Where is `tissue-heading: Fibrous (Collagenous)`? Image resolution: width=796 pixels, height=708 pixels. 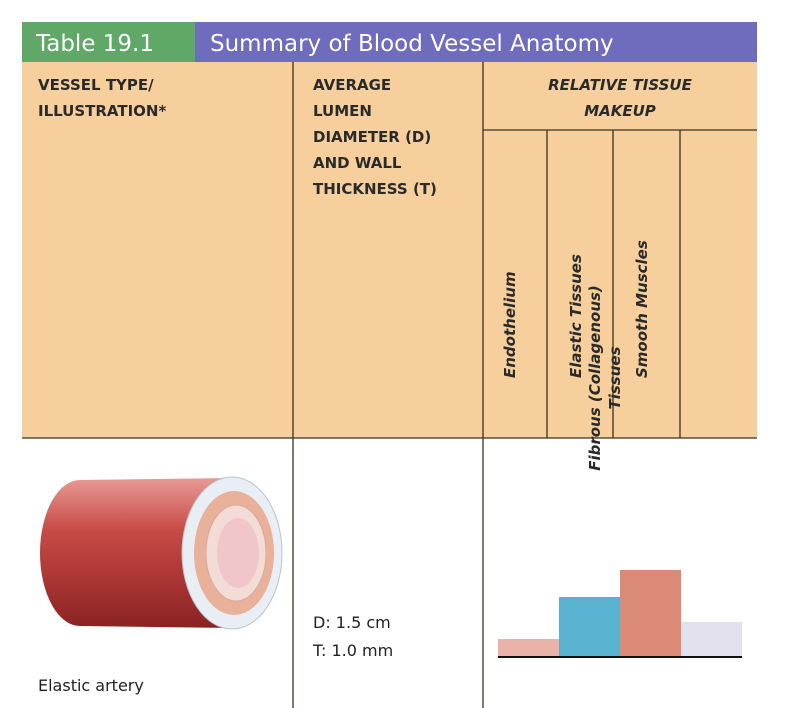 tissue-heading: Fibrous (Collagenous) is located at coordinates (595, 378).